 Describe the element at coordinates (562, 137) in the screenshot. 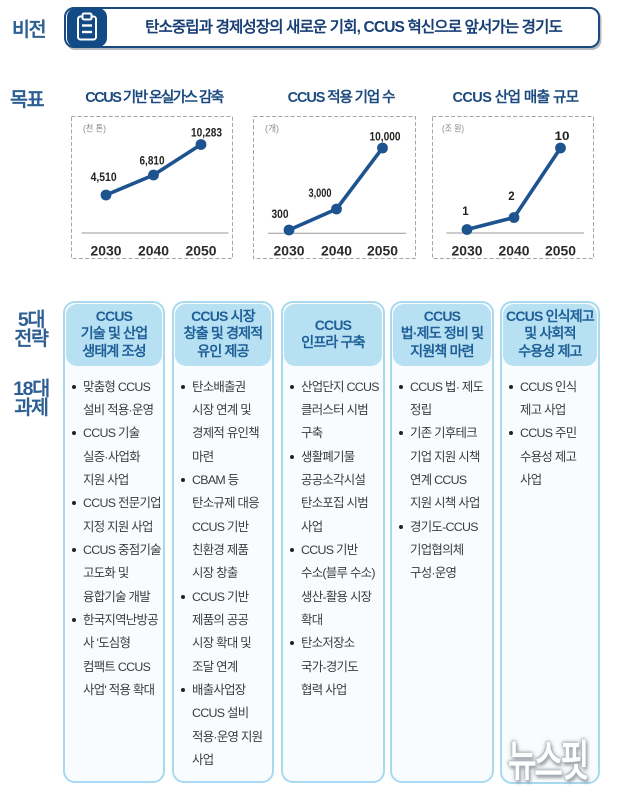

I see `svg-text: 10` at that location.